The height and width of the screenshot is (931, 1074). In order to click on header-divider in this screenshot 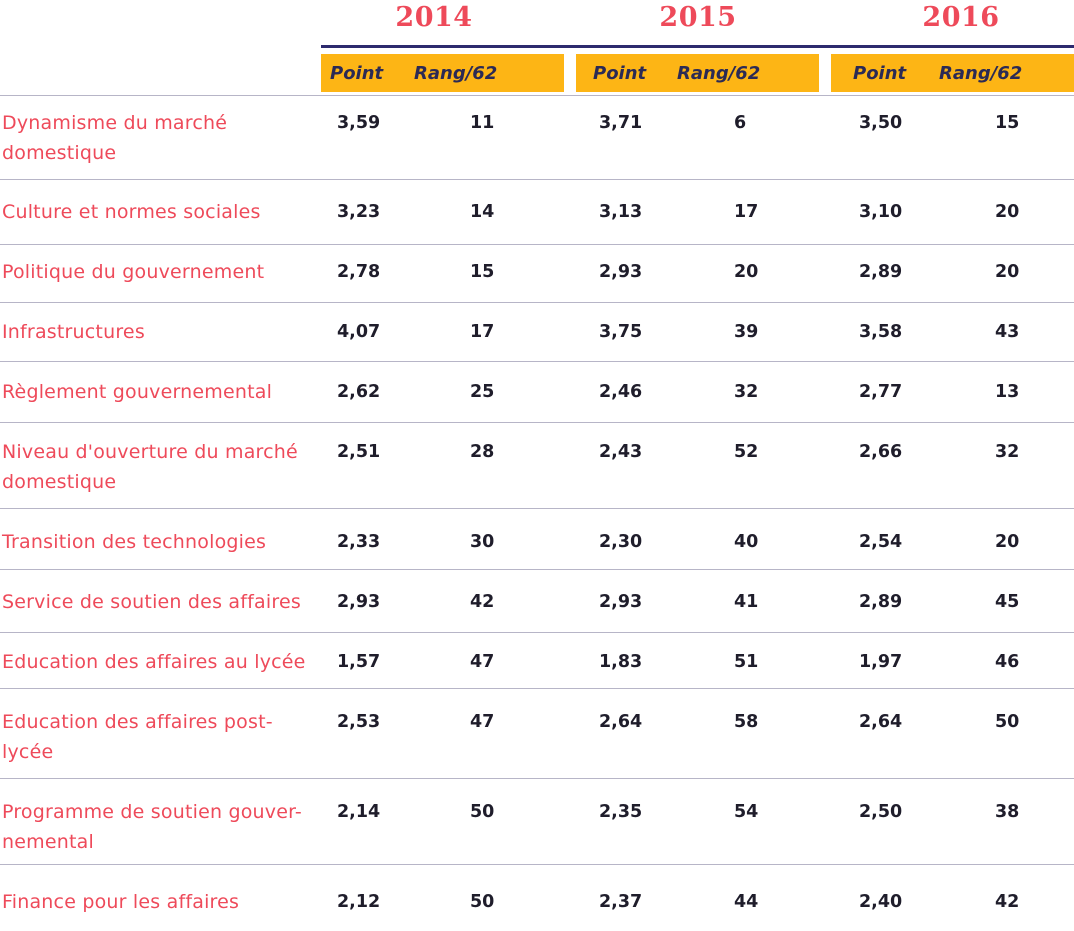, I will do `click(537, 95)`.